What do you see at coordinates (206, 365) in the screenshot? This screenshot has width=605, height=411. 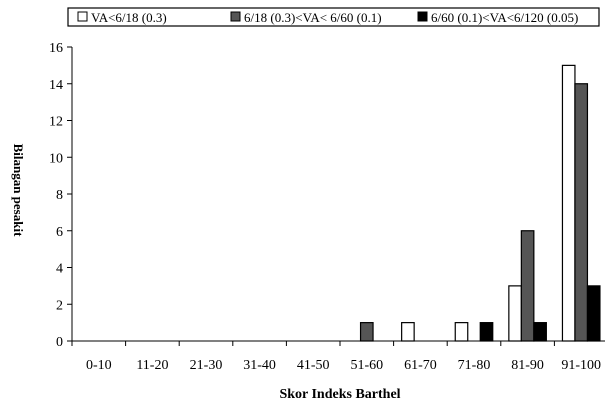 I see `x-tick-label: 21-30` at bounding box center [206, 365].